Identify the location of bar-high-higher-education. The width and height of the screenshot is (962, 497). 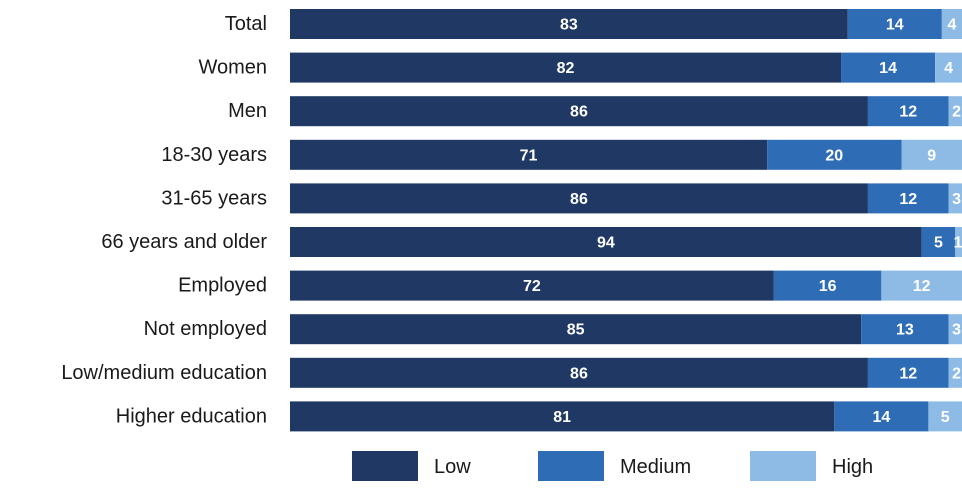
(945, 416).